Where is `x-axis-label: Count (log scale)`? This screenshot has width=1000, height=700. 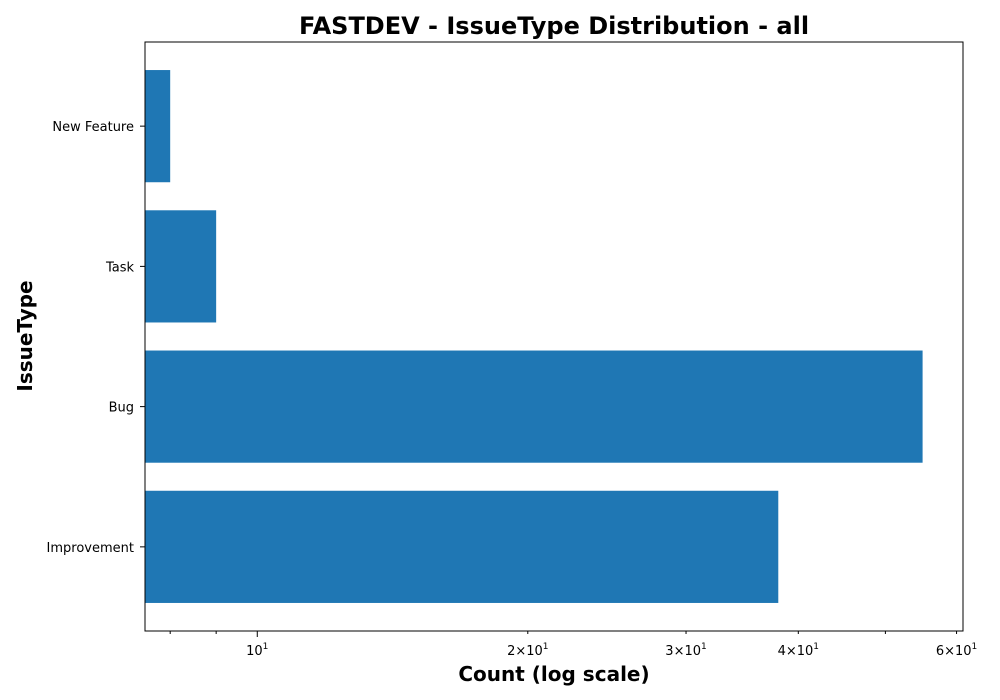
x-axis-label: Count (log scale) is located at coordinates (553, 674).